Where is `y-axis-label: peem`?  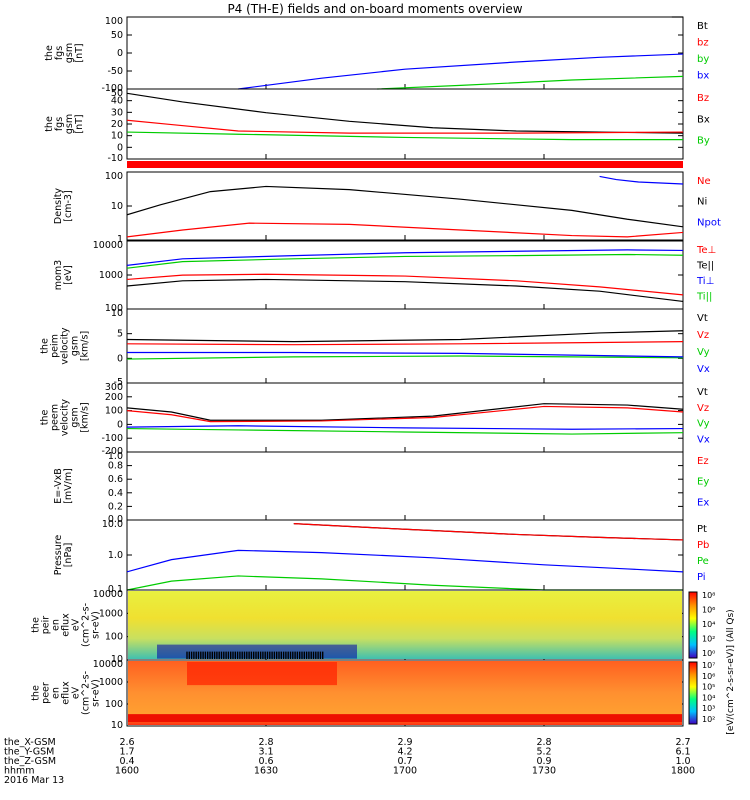
y-axis-label: peem is located at coordinates (55, 417).